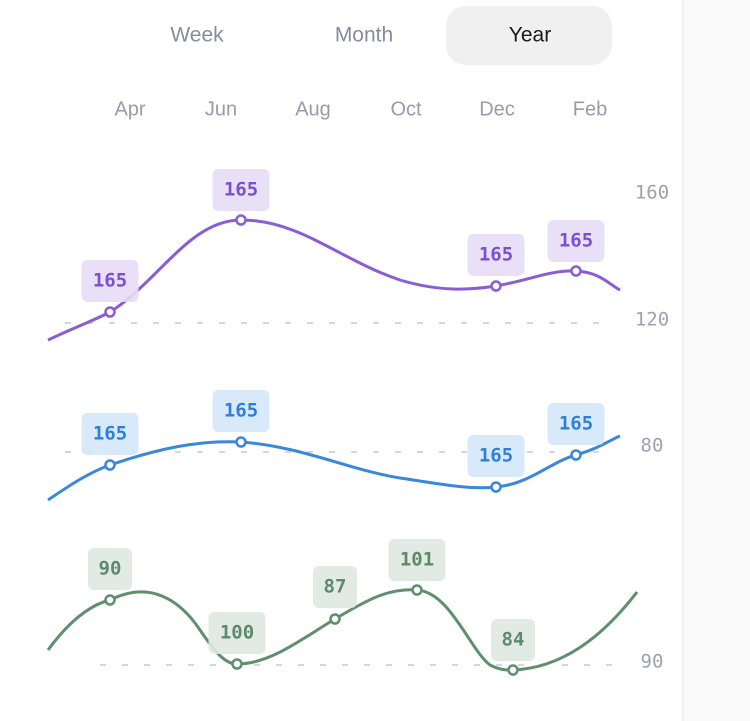 This screenshot has width=750, height=721. I want to click on month-label: Apr, so click(129, 109).